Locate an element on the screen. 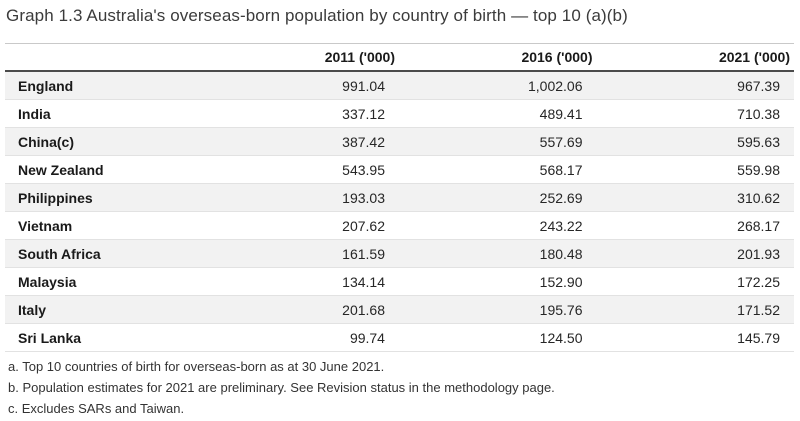  value-cell: 171.52 is located at coordinates (695, 309).